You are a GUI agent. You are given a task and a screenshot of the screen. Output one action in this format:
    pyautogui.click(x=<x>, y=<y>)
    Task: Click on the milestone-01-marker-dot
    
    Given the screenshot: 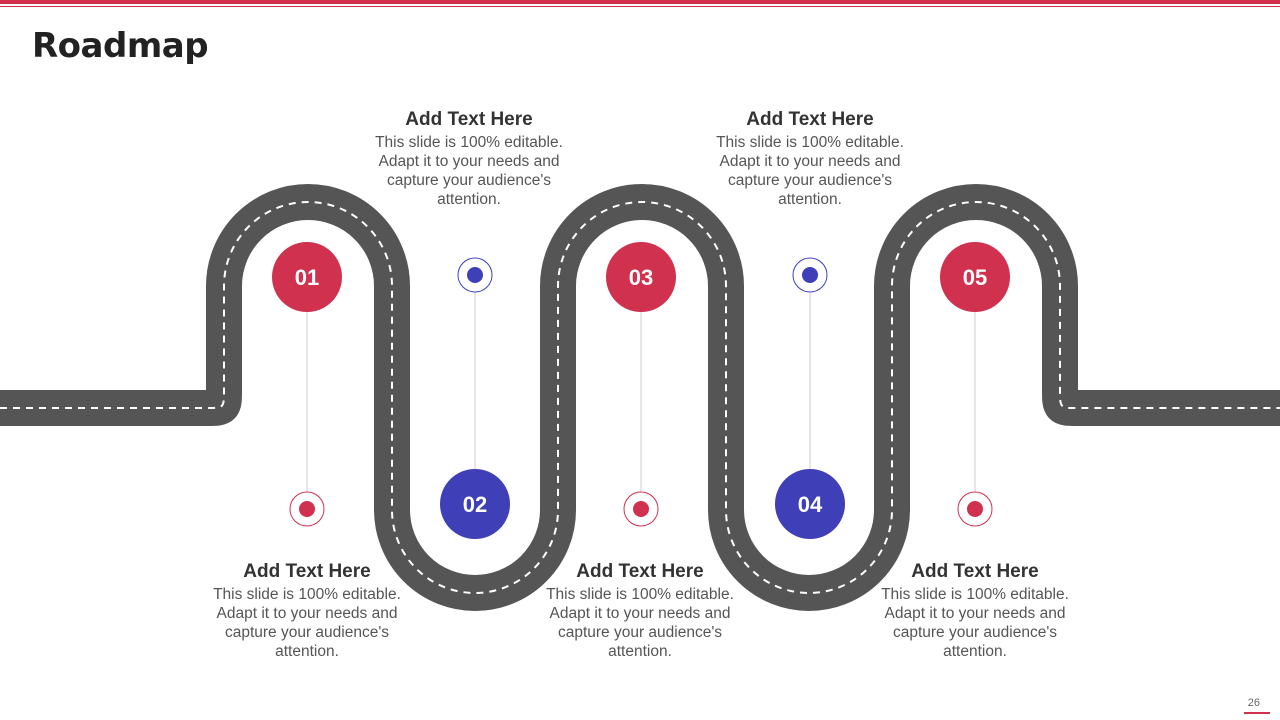 What is the action you would take?
    pyautogui.click(x=307, y=509)
    